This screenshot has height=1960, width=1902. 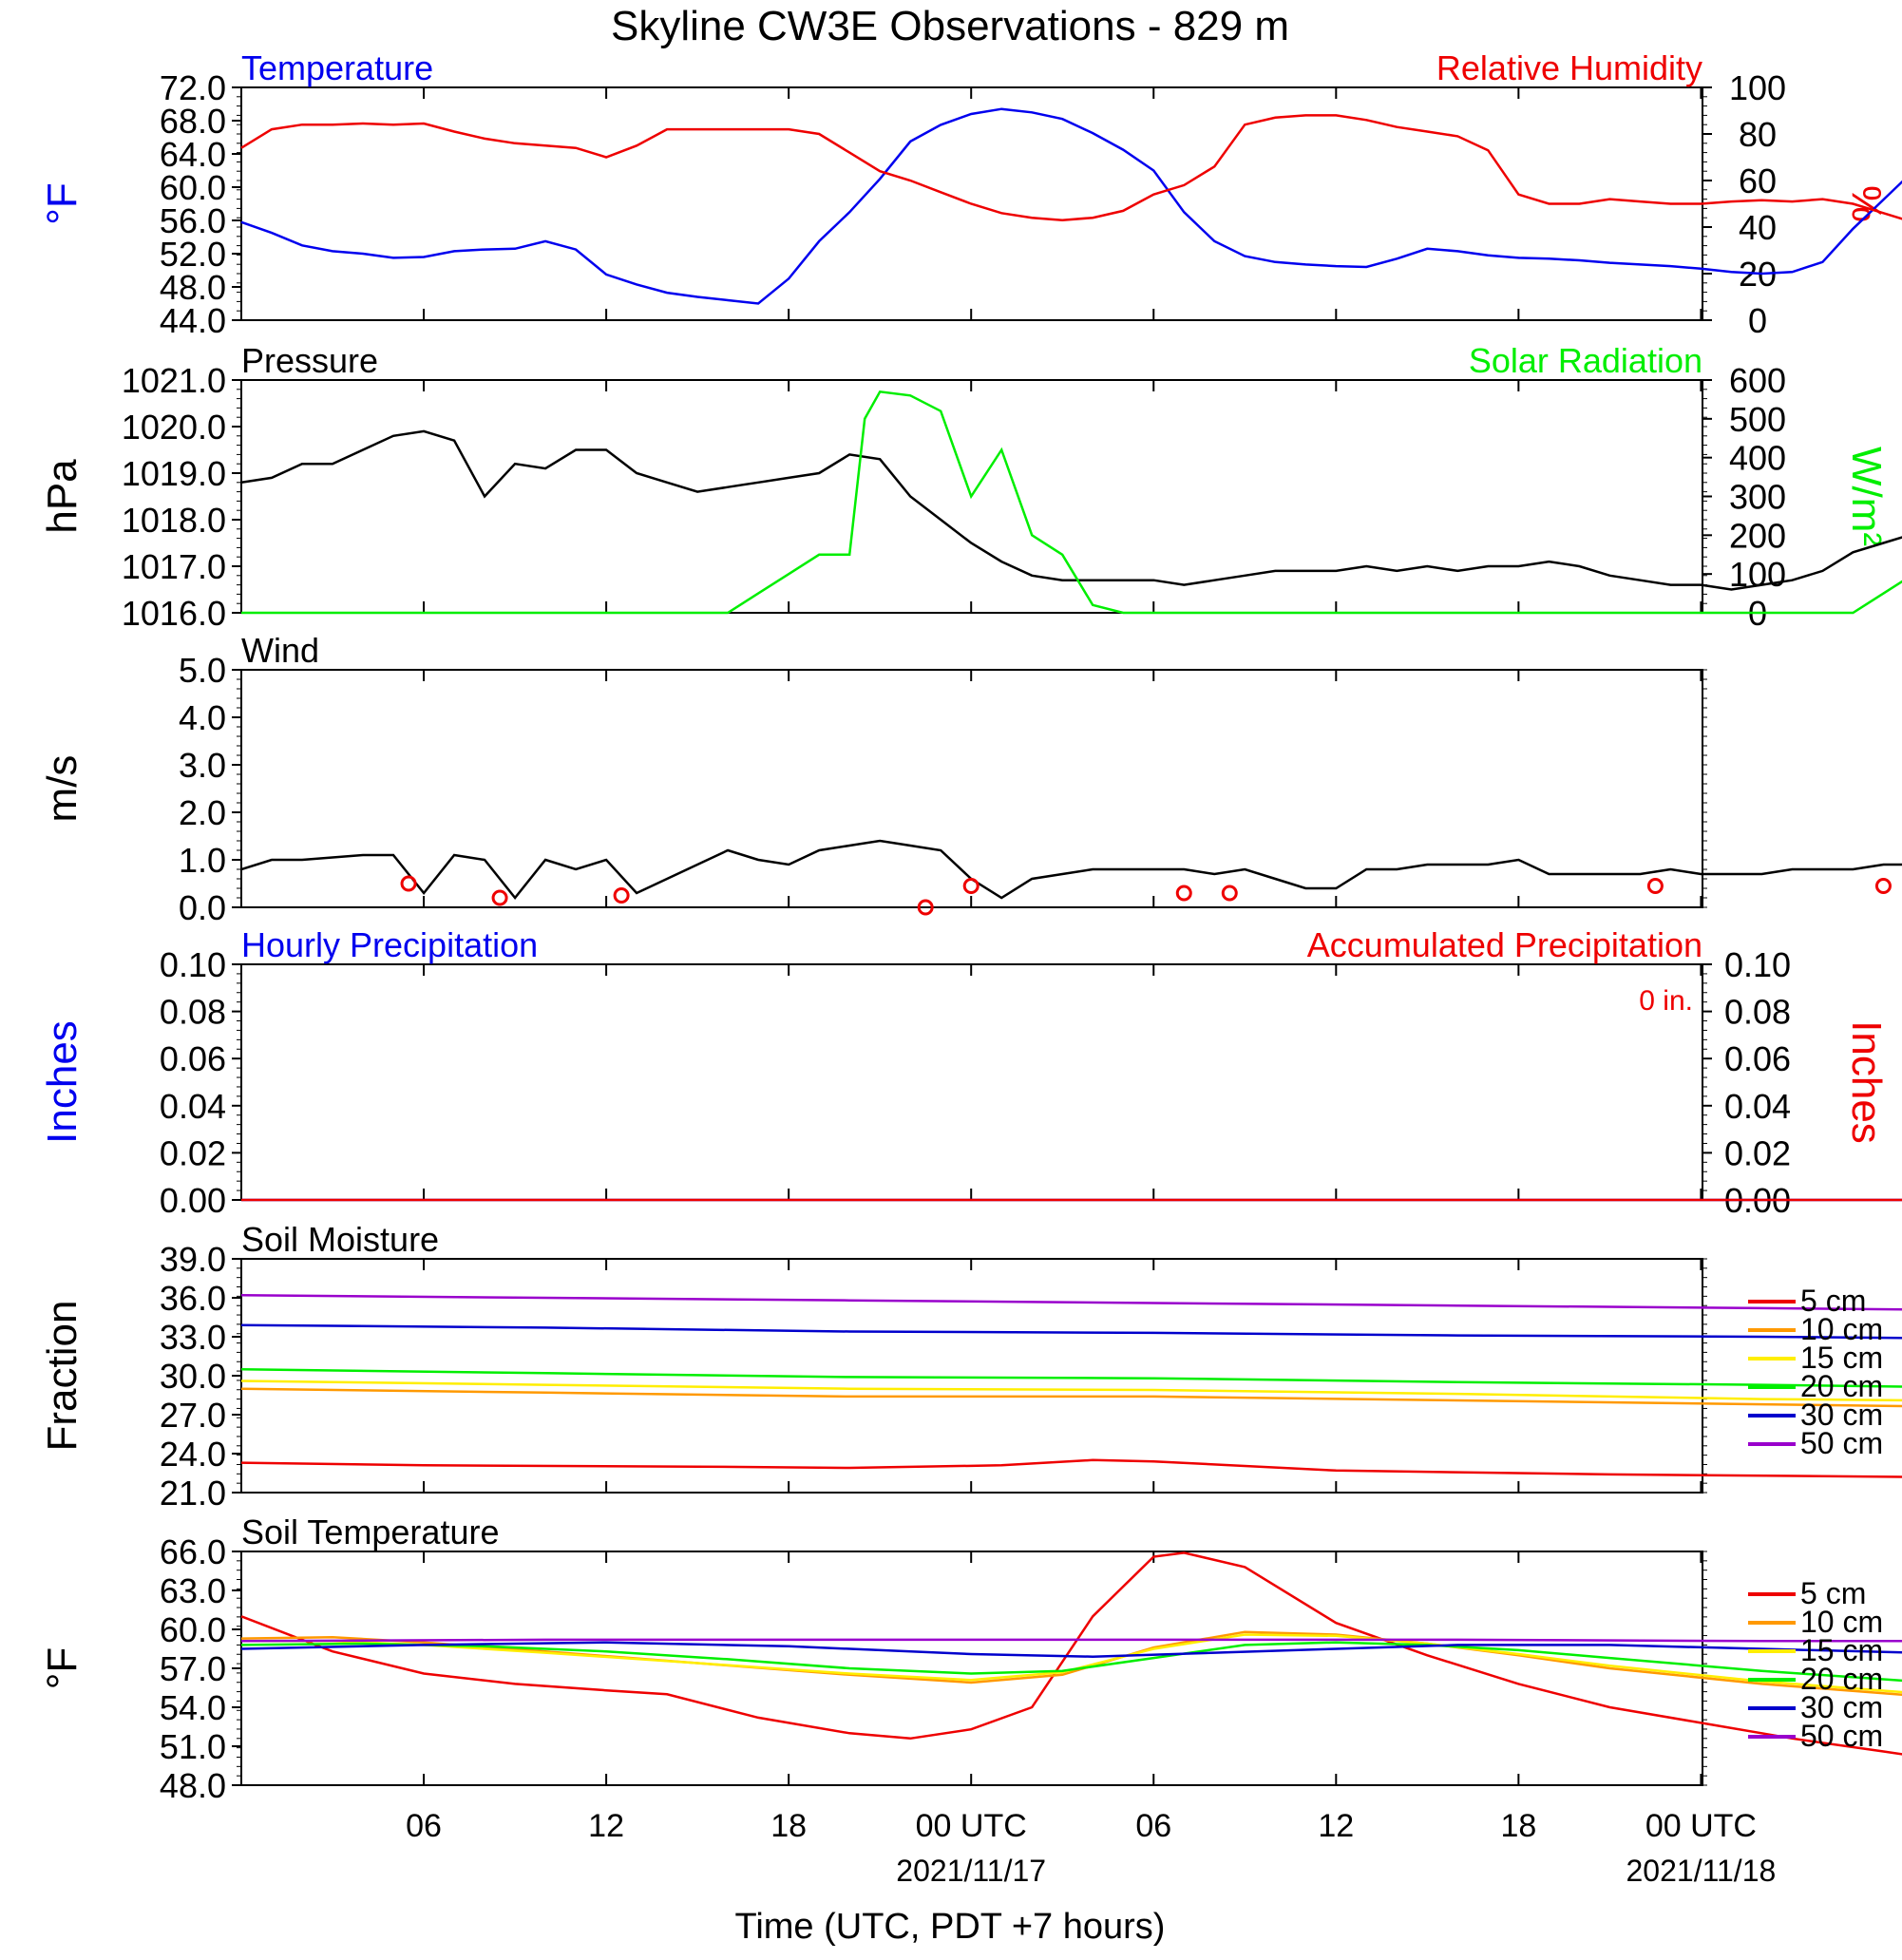 What do you see at coordinates (1866, 1082) in the screenshot?
I see `y-axis-label-right: Inches` at bounding box center [1866, 1082].